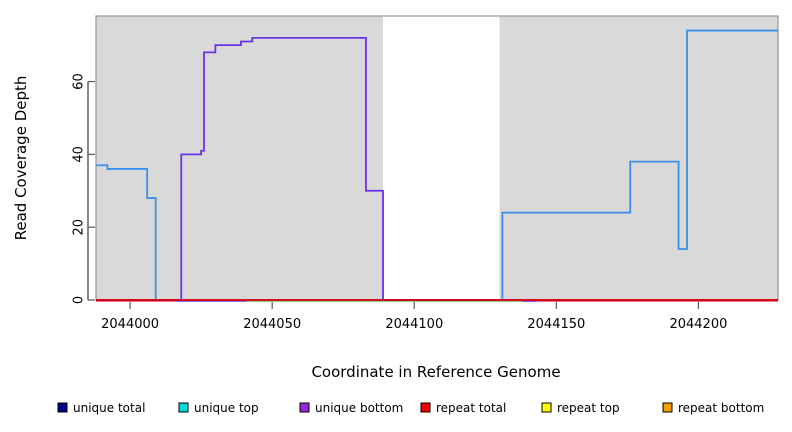 The image size is (792, 432). Describe the element at coordinates (304, 407) in the screenshot. I see `legend-swatch-unique-bottom` at that location.